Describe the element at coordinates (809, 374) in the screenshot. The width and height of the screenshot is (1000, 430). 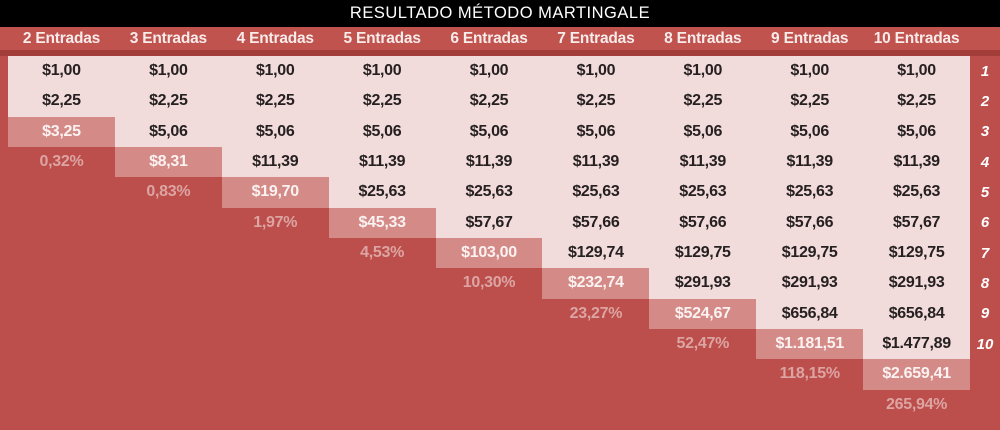
I see `percent-cell: 118,15%` at that location.